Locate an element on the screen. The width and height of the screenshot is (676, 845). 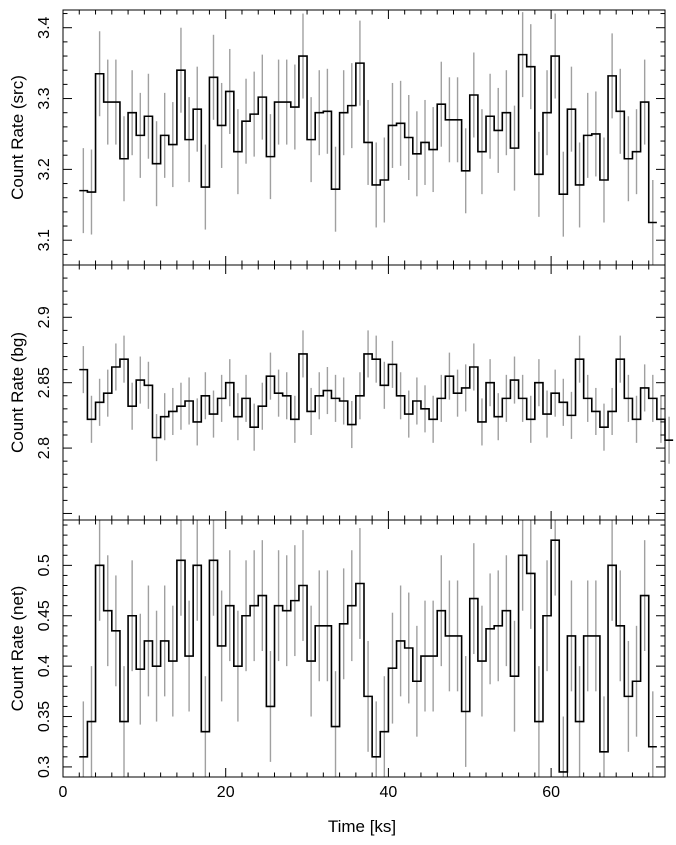
y-tick-label: 2.8 is located at coordinates (44, 448).